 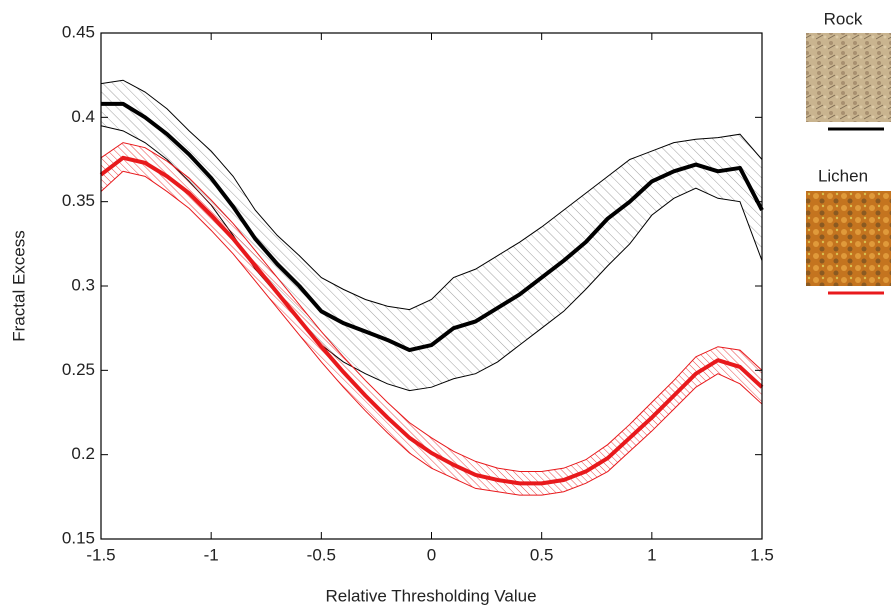 I want to click on y-tick-label: 0.35, so click(x=78, y=200).